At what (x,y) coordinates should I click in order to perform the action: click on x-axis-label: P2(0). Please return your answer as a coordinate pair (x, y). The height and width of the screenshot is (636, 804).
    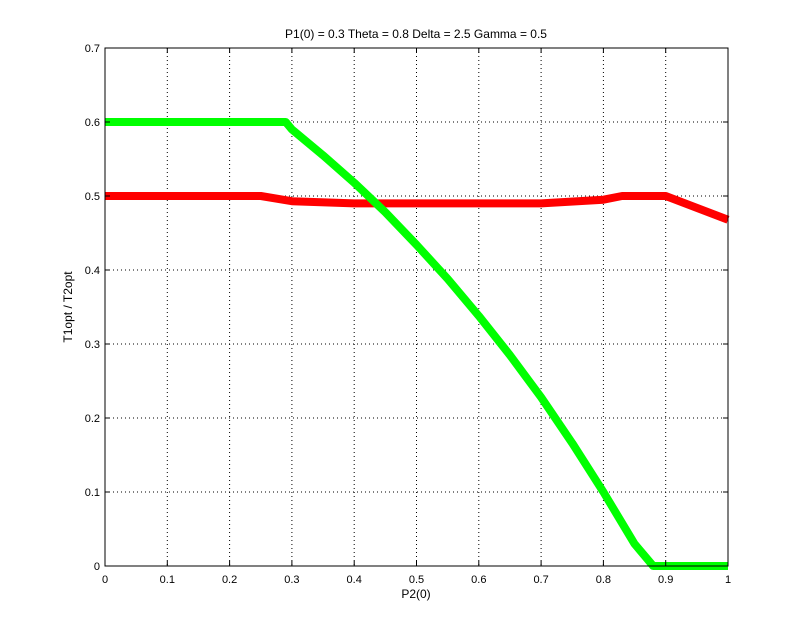
    Looking at the image, I should click on (415, 594).